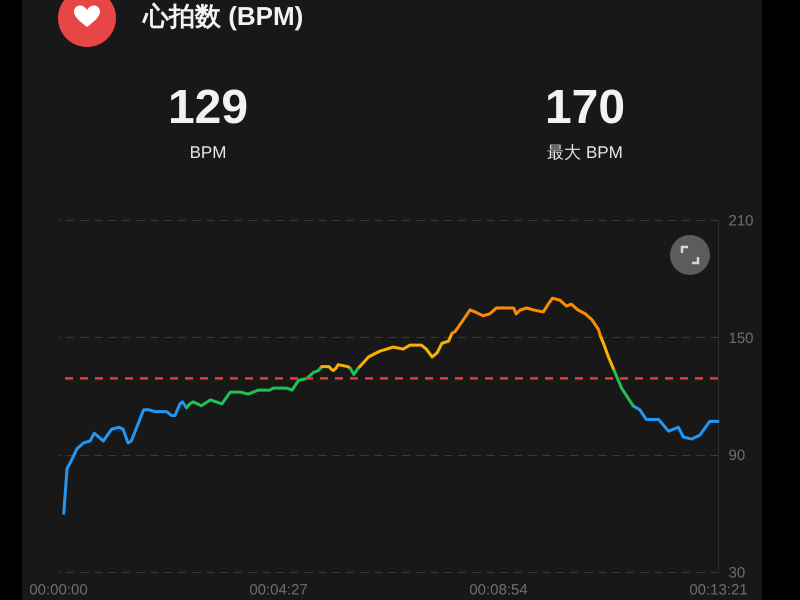 The width and height of the screenshot is (800, 600). Describe the element at coordinates (526, 316) in the screenshot. I see `line-series` at that location.